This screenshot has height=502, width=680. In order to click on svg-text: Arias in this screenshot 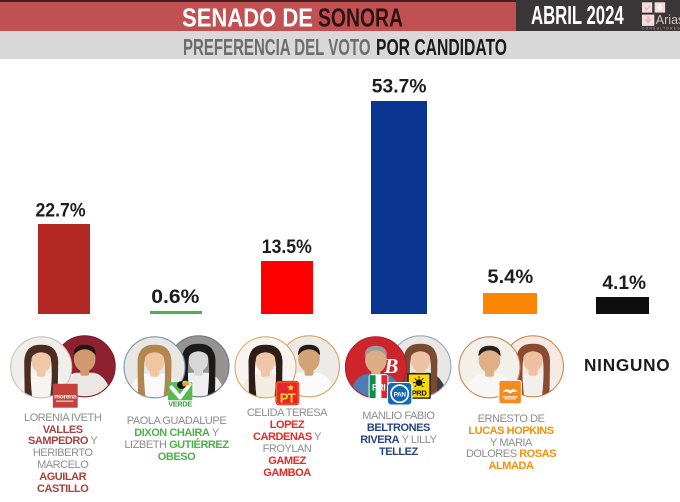, I will do `click(668, 20)`.